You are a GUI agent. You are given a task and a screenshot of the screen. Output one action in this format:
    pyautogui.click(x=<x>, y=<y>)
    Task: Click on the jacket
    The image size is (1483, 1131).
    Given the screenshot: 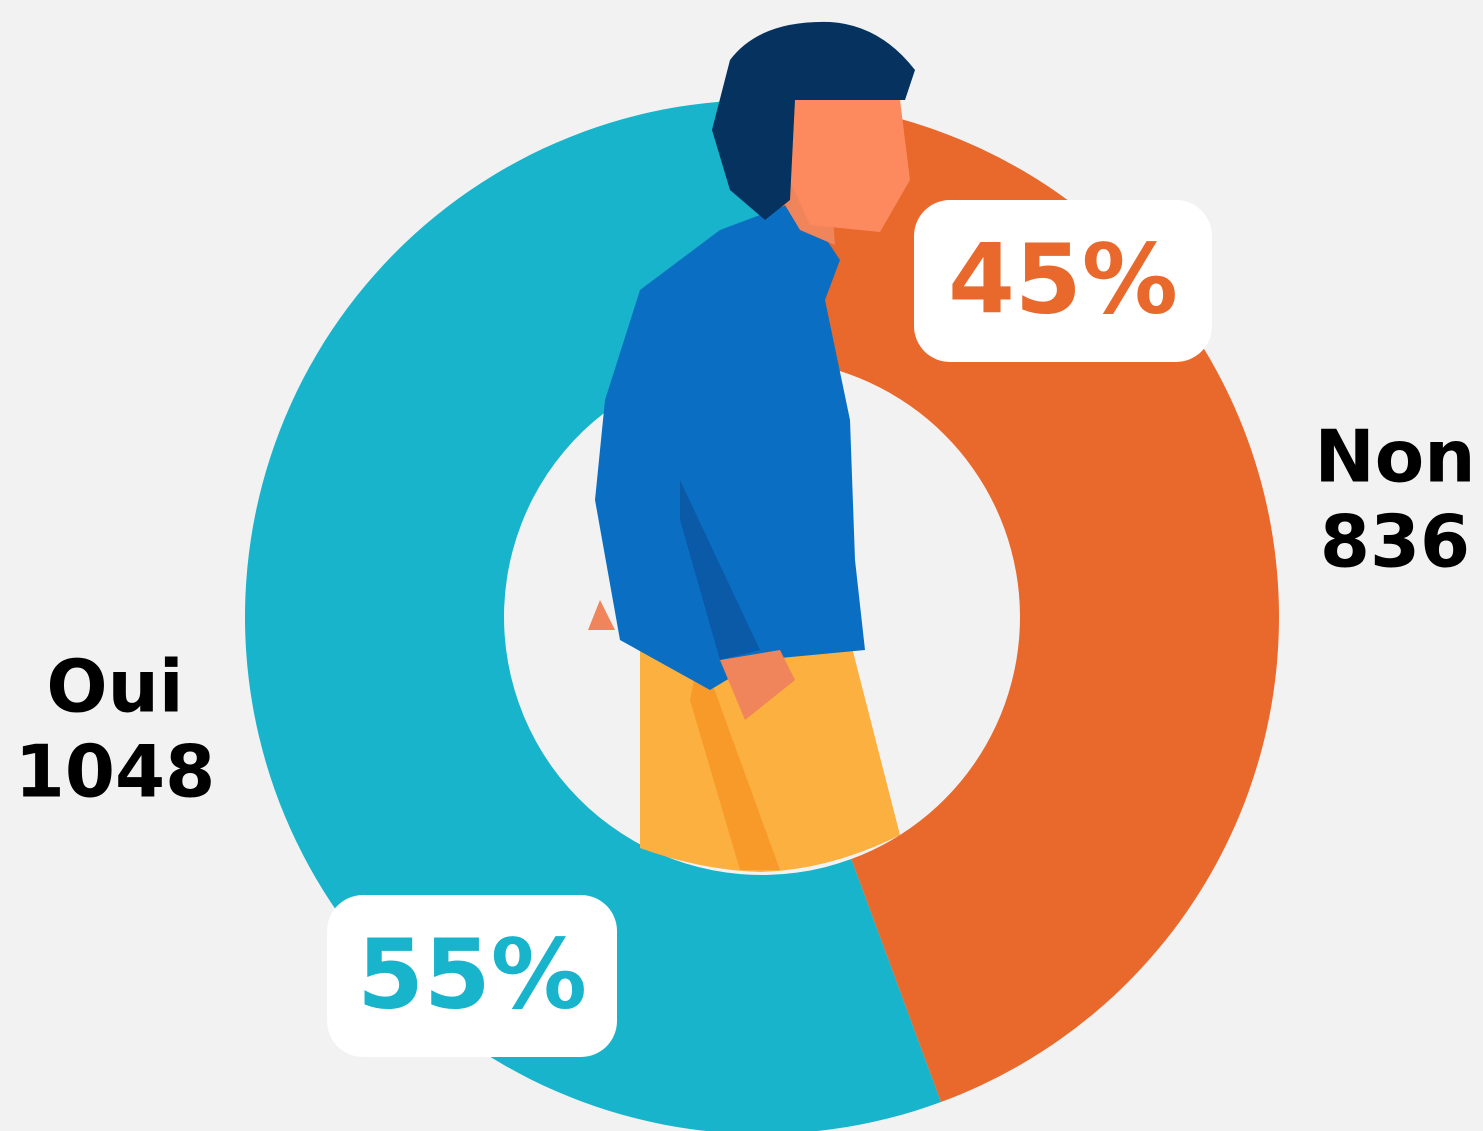 What is the action you would take?
    pyautogui.click(x=730, y=445)
    